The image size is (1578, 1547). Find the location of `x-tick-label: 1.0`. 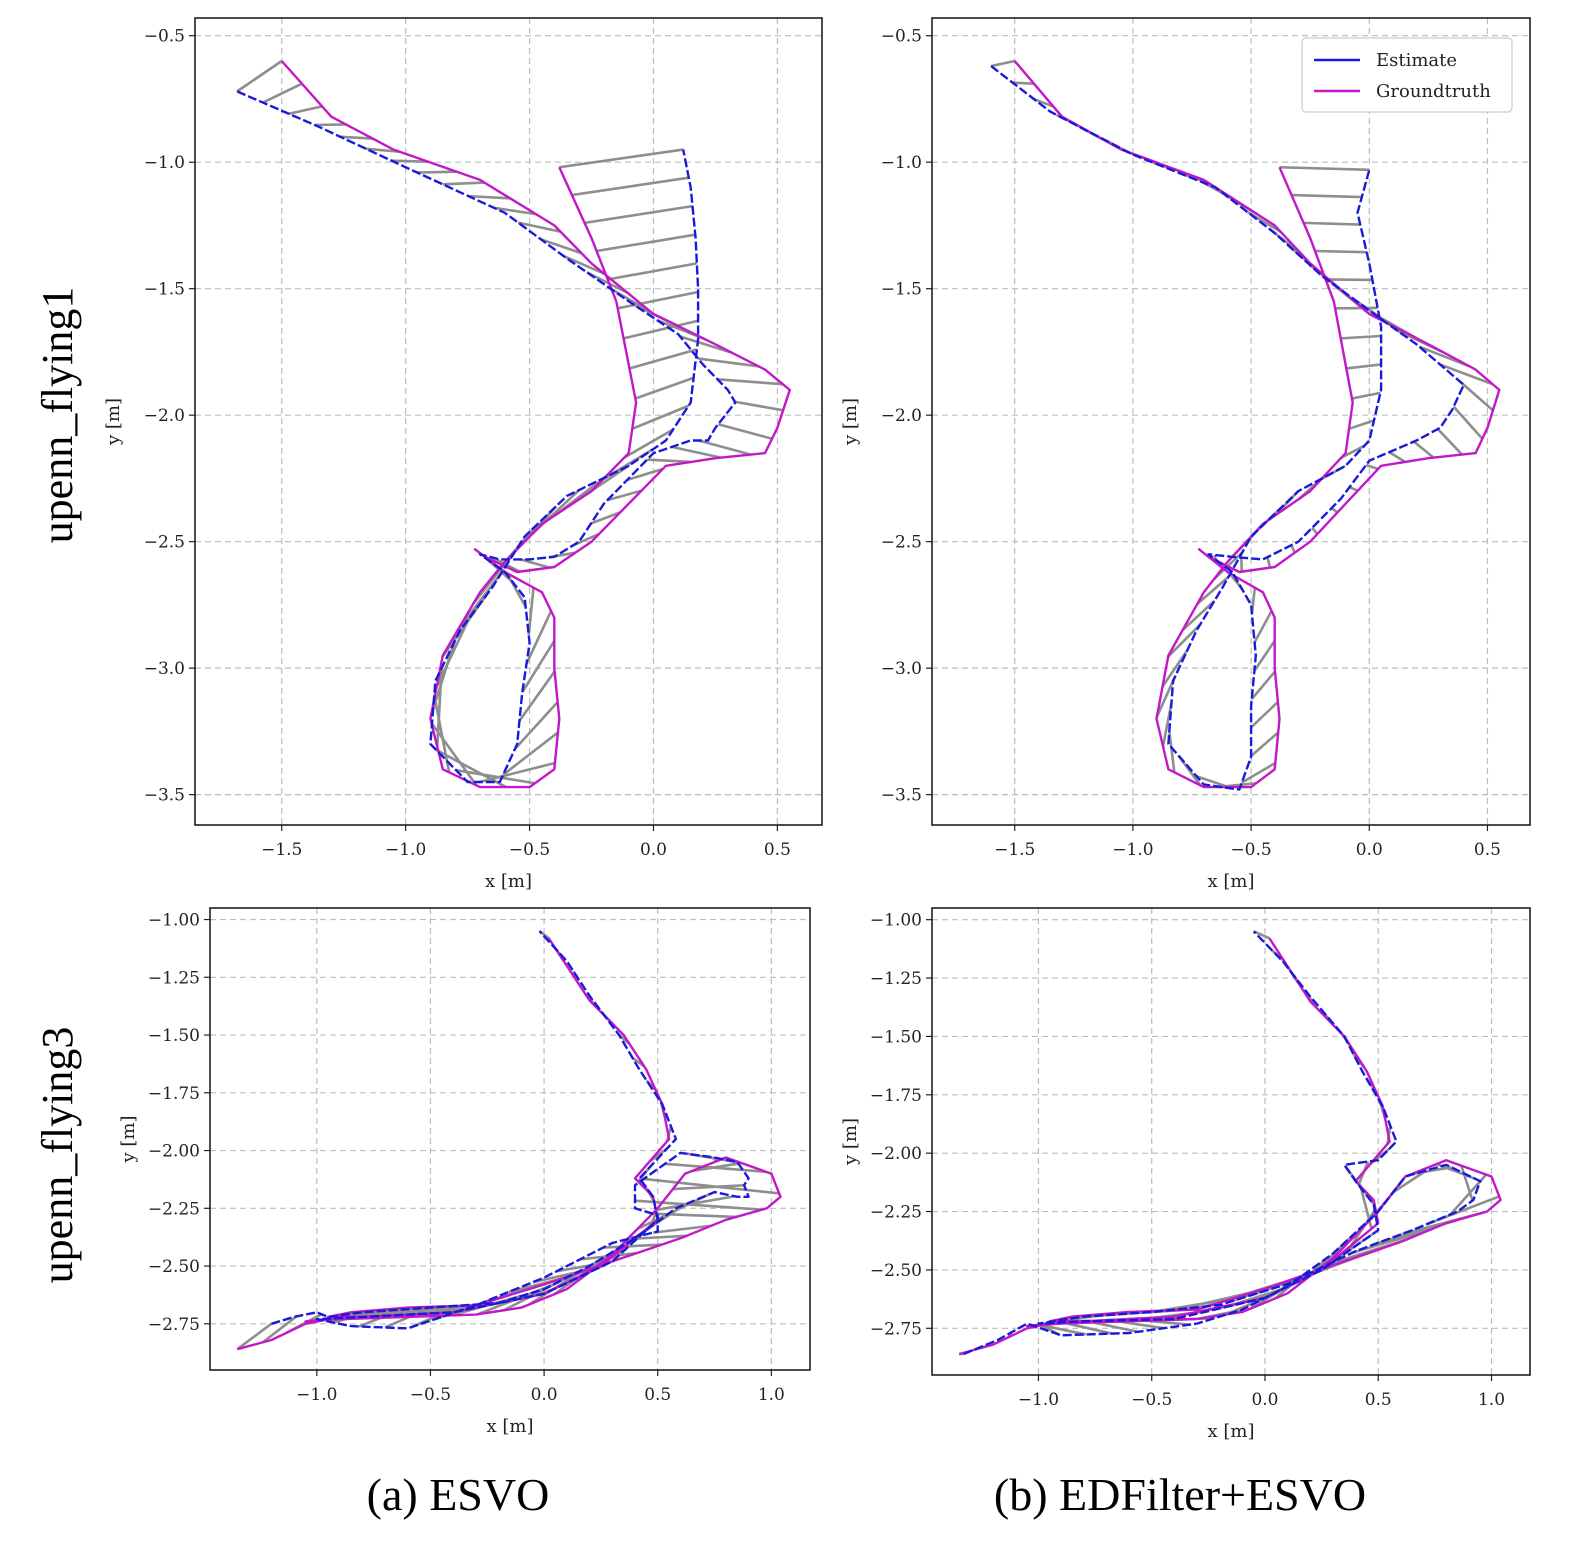

x-tick-label: 1.0 is located at coordinates (771, 1395).